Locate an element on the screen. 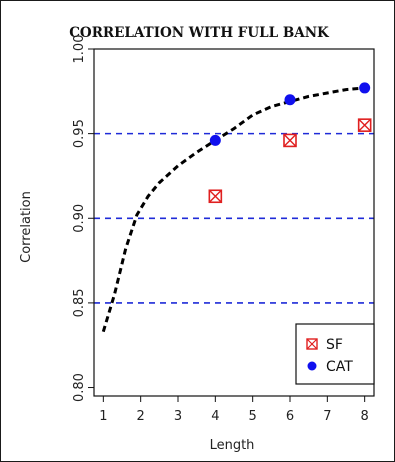 Image resolution: width=395 pixels, height=462 pixels. sf-point-2-box is located at coordinates (364, 125).